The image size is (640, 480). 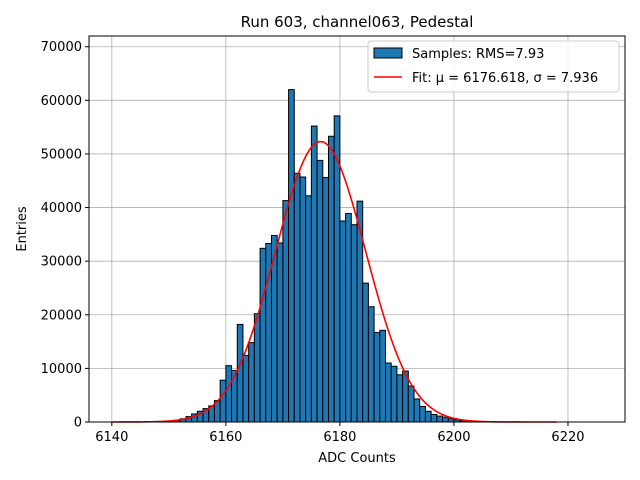 I want to click on chart-title: Run 603, channel063, Pedestal, so click(x=357, y=22).